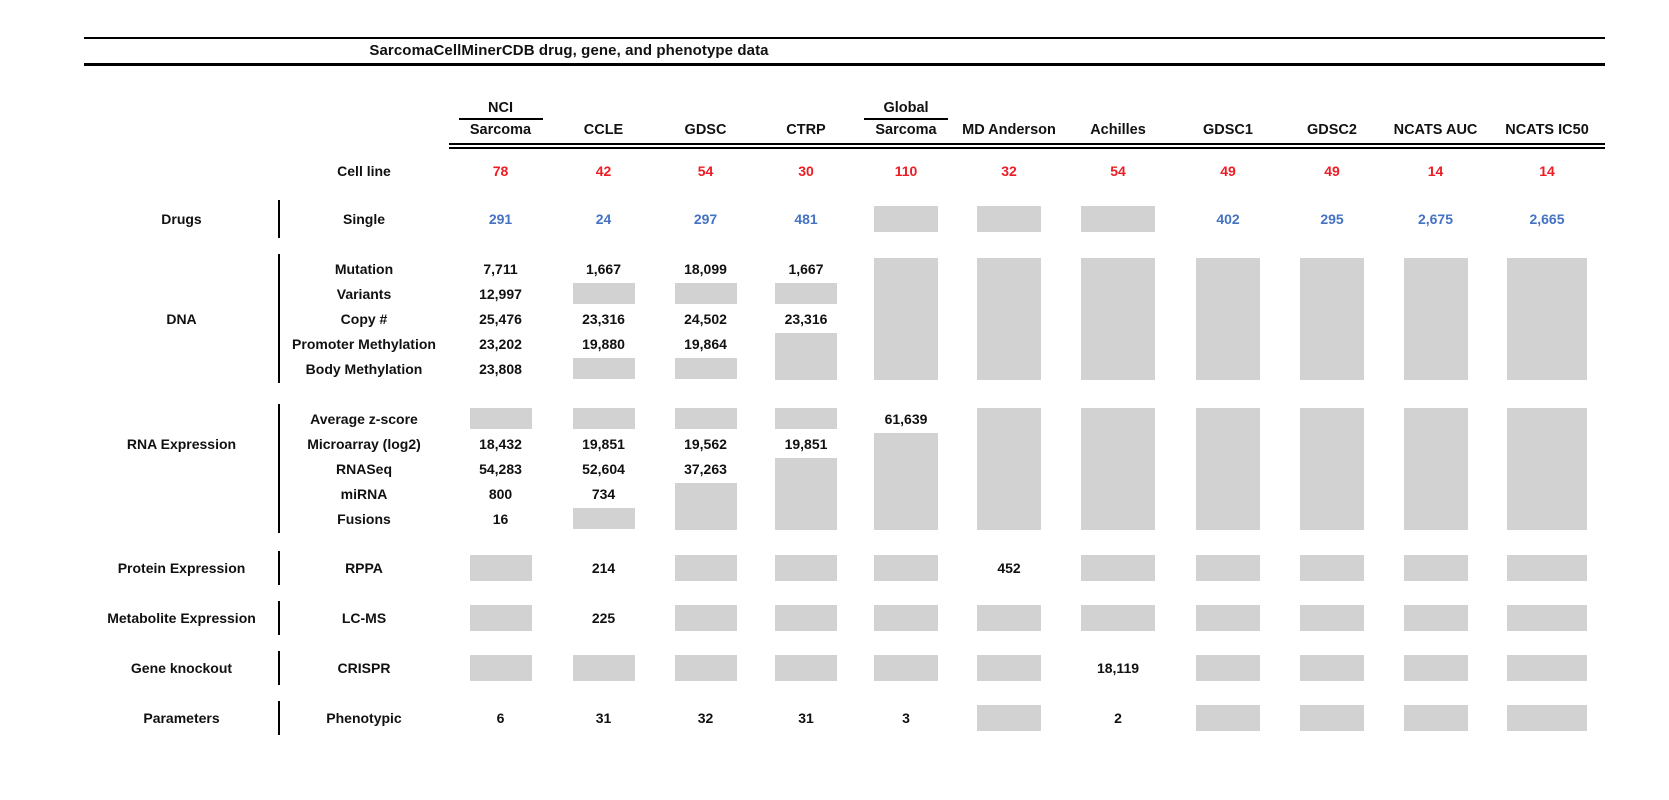  I want to click on cell-line-count: 42, so click(603, 171).